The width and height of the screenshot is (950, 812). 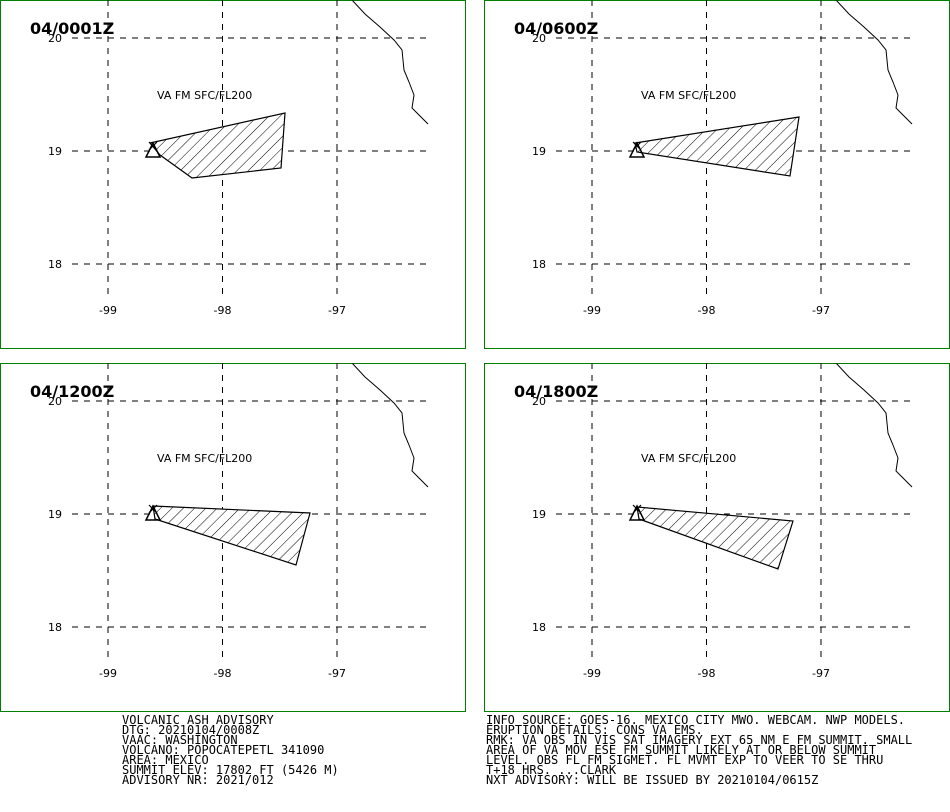 What do you see at coordinates (551, 770) in the screenshot?
I see `advisory-line: T+18 HRS. ...CLARK` at bounding box center [551, 770].